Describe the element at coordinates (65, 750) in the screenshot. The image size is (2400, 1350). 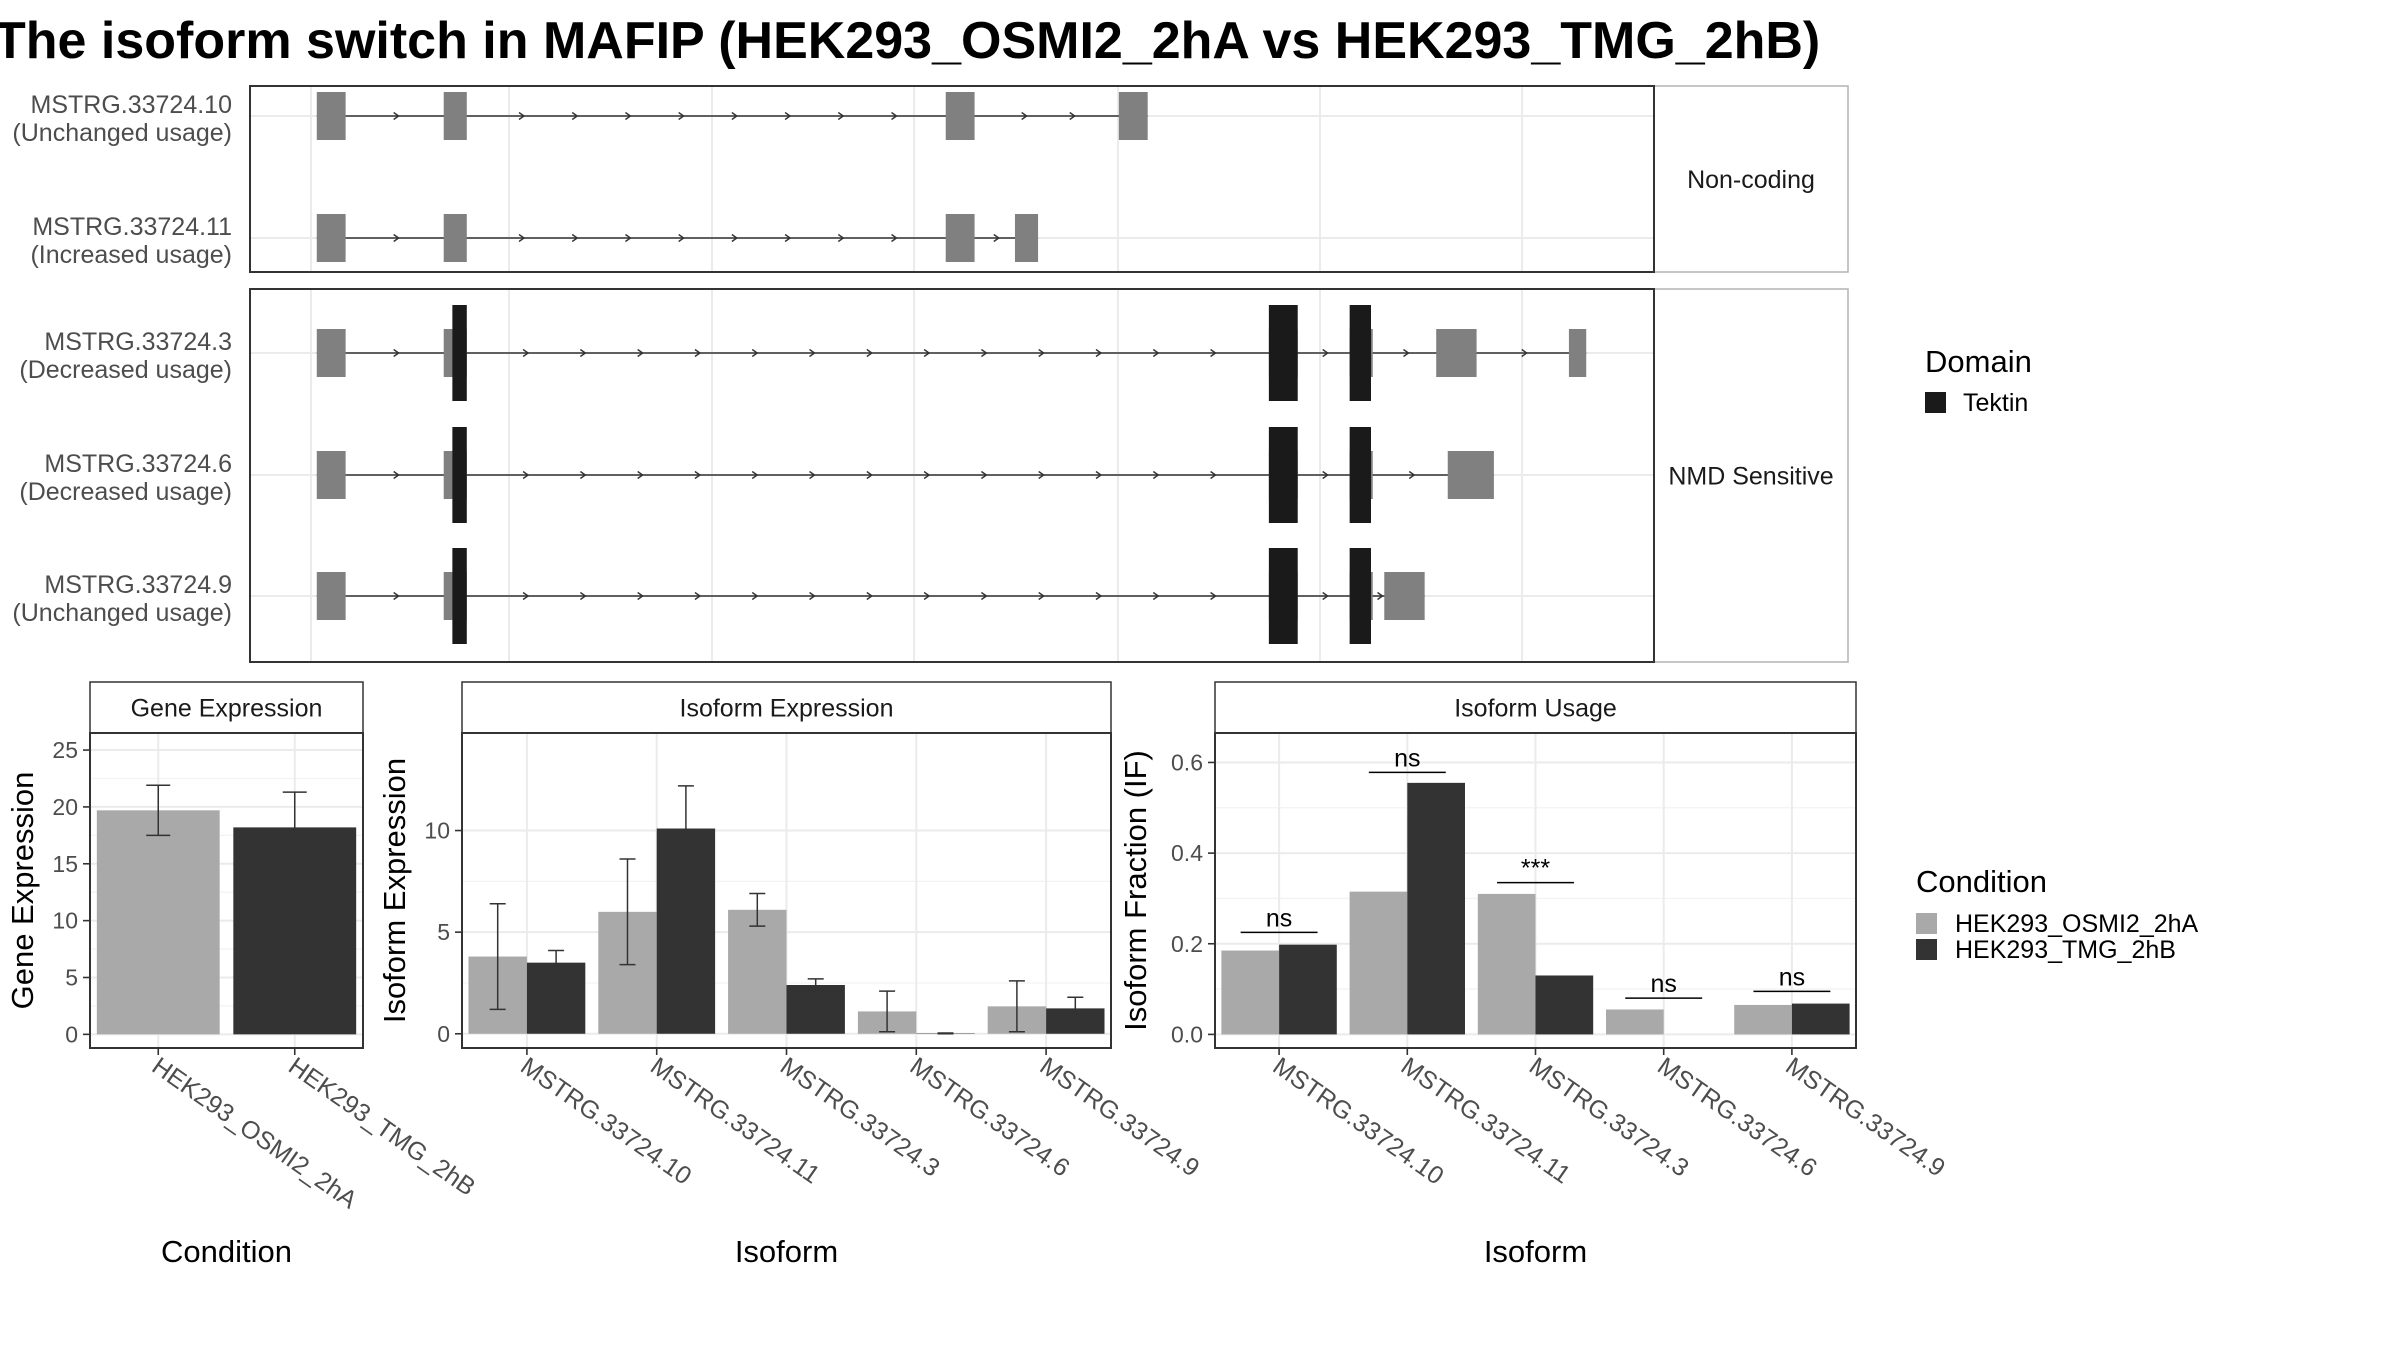
I see `y-tick-label: 25` at that location.